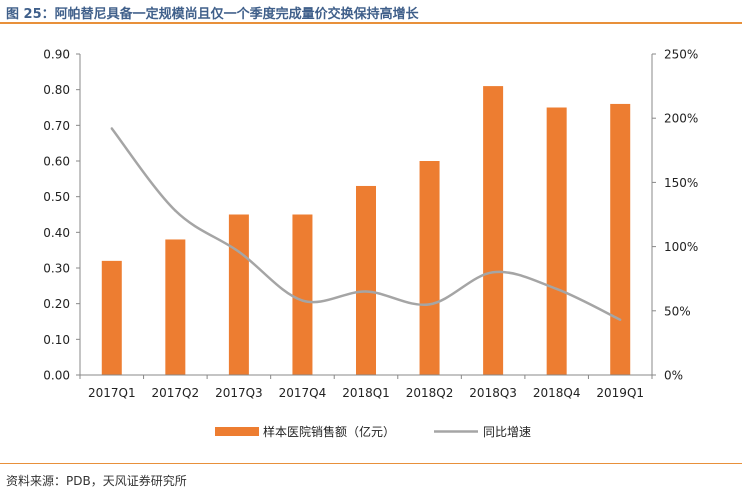 The width and height of the screenshot is (742, 494). I want to click on x-tick-label: 2017Q2, so click(176, 393).